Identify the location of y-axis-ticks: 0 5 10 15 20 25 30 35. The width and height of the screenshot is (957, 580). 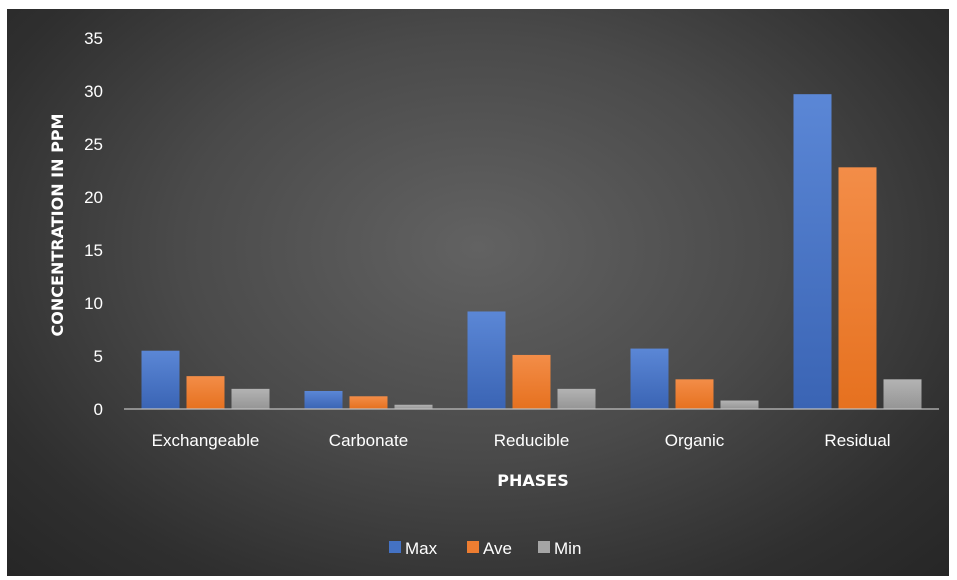
(93, 224).